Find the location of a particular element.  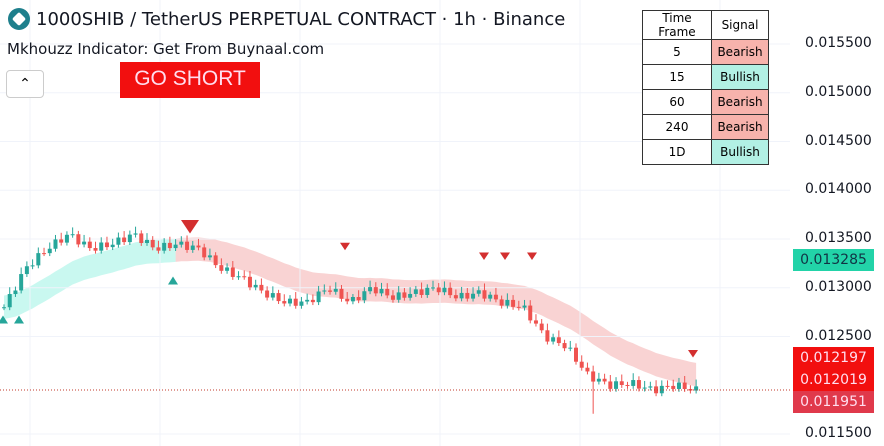

timeframe: 5 is located at coordinates (677, 52).